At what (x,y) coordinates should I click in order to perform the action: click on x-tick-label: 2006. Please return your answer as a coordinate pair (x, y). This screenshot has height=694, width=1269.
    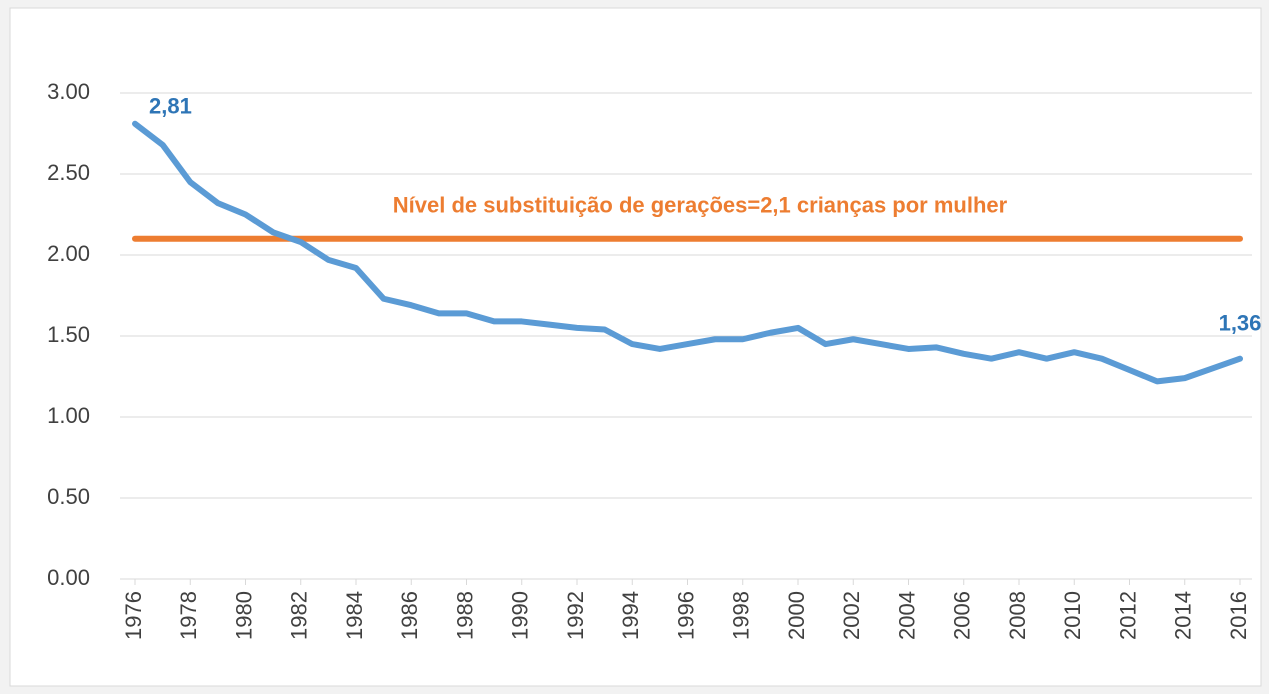
    Looking at the image, I should click on (962, 615).